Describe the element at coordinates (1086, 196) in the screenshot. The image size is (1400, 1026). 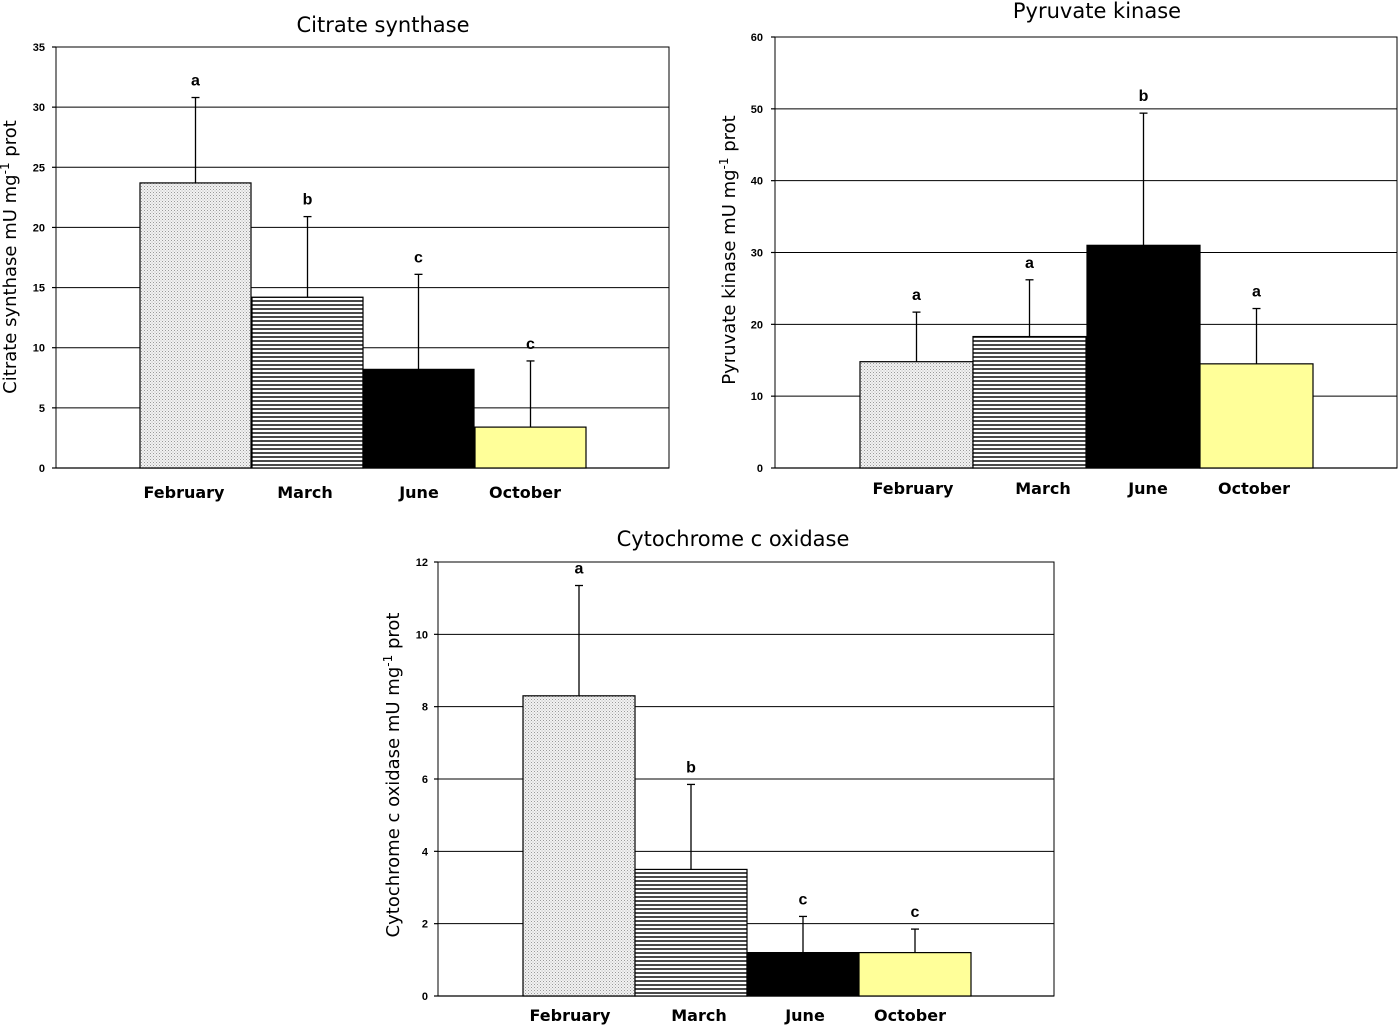
I see `significance-letters: a a b a` at that location.